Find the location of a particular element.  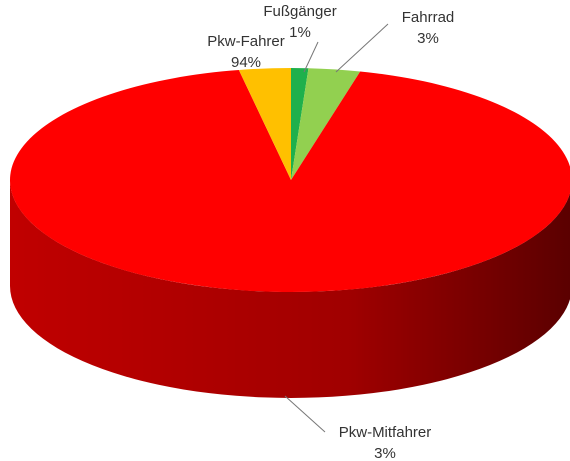

slice-label: Pkw-Fahrer is located at coordinates (246, 41).